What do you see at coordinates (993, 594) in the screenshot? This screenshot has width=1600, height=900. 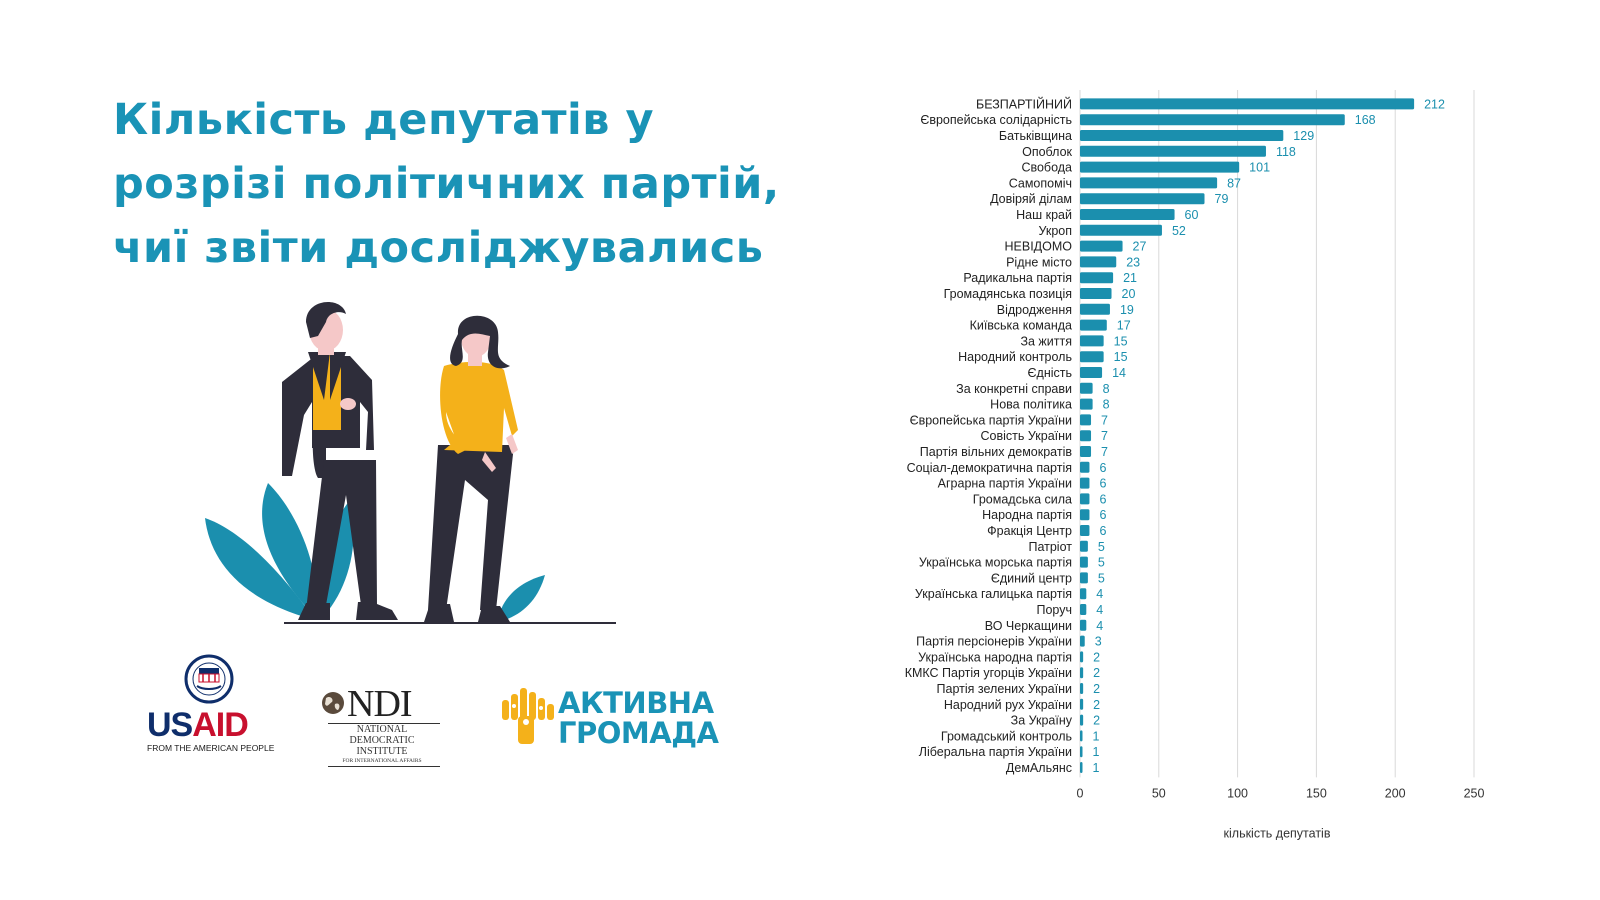 I see `category-label: Українська галицька партія` at bounding box center [993, 594].